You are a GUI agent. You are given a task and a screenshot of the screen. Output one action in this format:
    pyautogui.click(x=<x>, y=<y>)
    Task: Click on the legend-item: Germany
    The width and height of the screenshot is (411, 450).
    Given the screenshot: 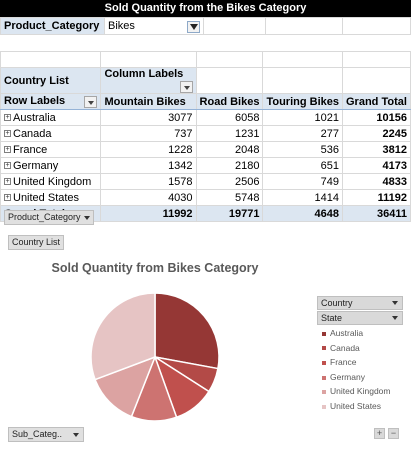 What is the action you would take?
    pyautogui.click(x=343, y=377)
    